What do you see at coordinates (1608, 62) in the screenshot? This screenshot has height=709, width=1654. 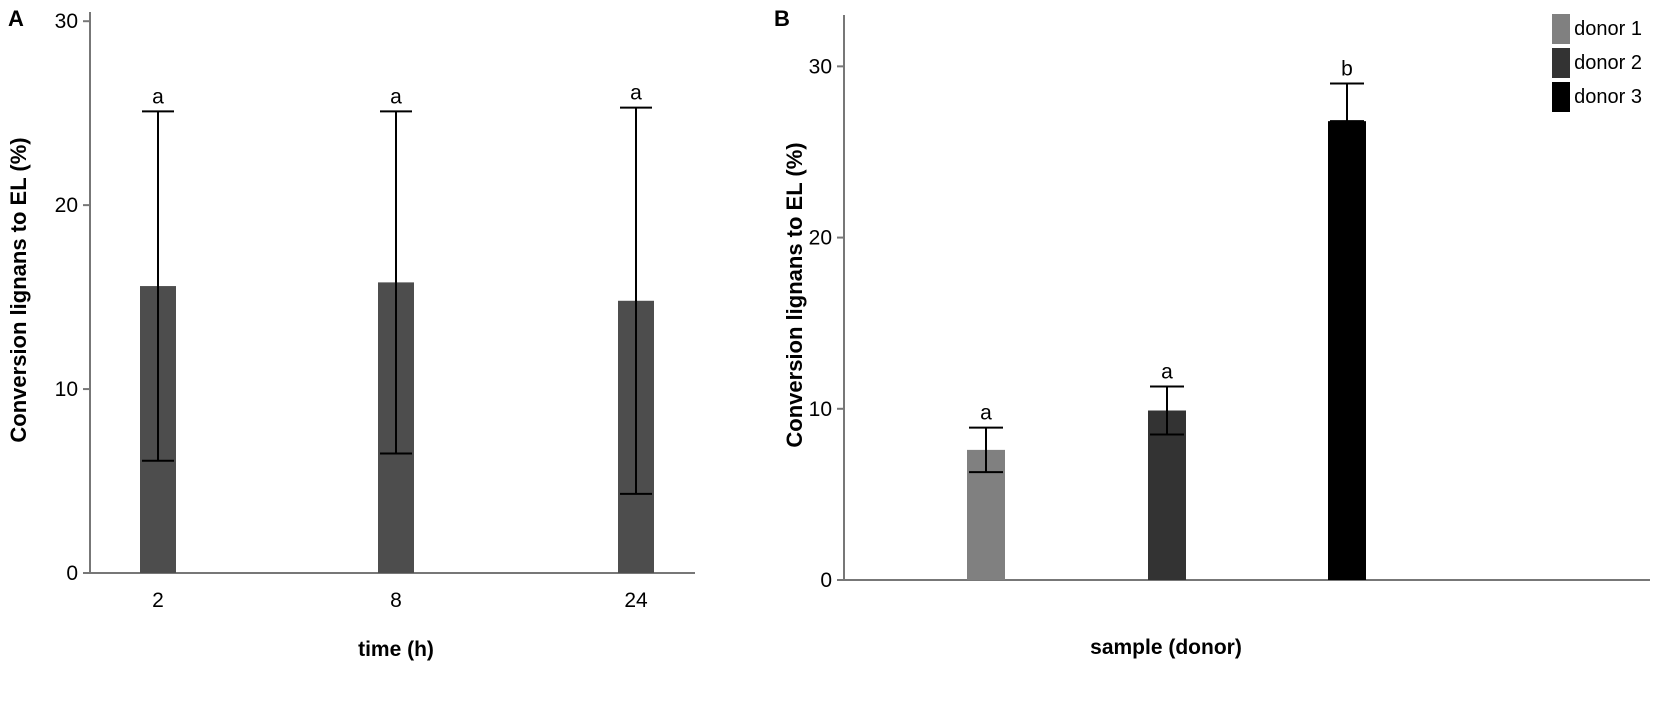 I see `legend-label: donor 2` at bounding box center [1608, 62].